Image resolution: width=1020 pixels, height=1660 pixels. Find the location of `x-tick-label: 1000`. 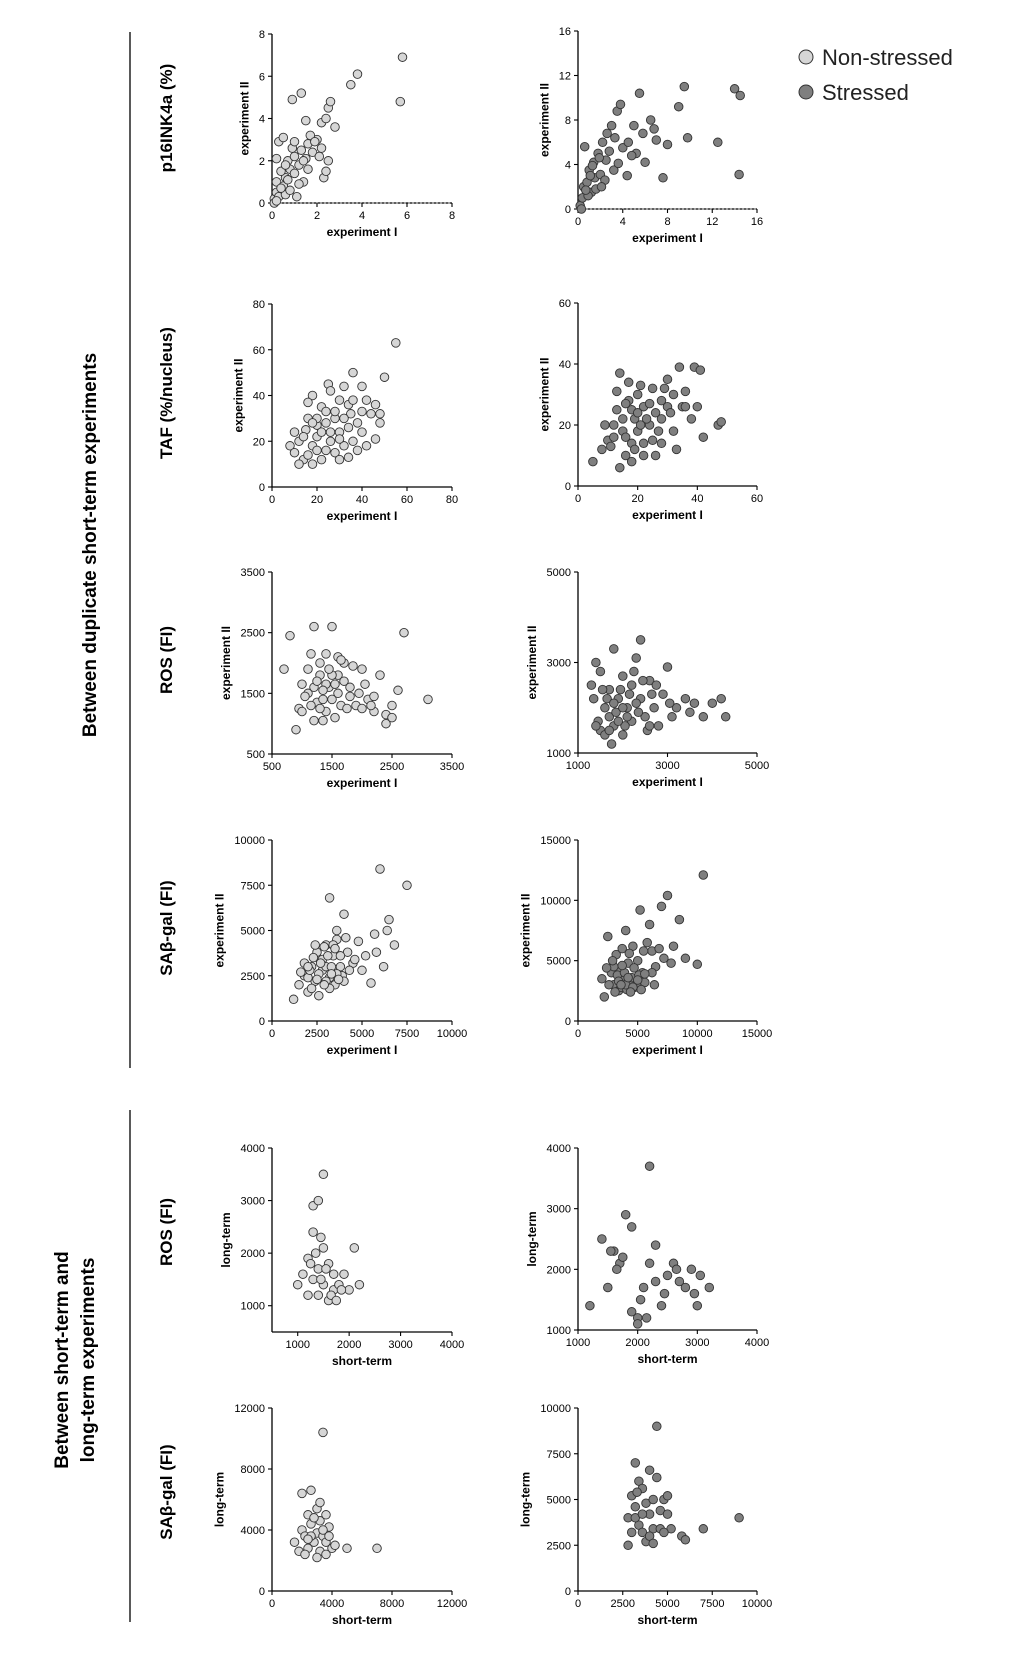

x-tick-label: 1000 is located at coordinates (578, 766).